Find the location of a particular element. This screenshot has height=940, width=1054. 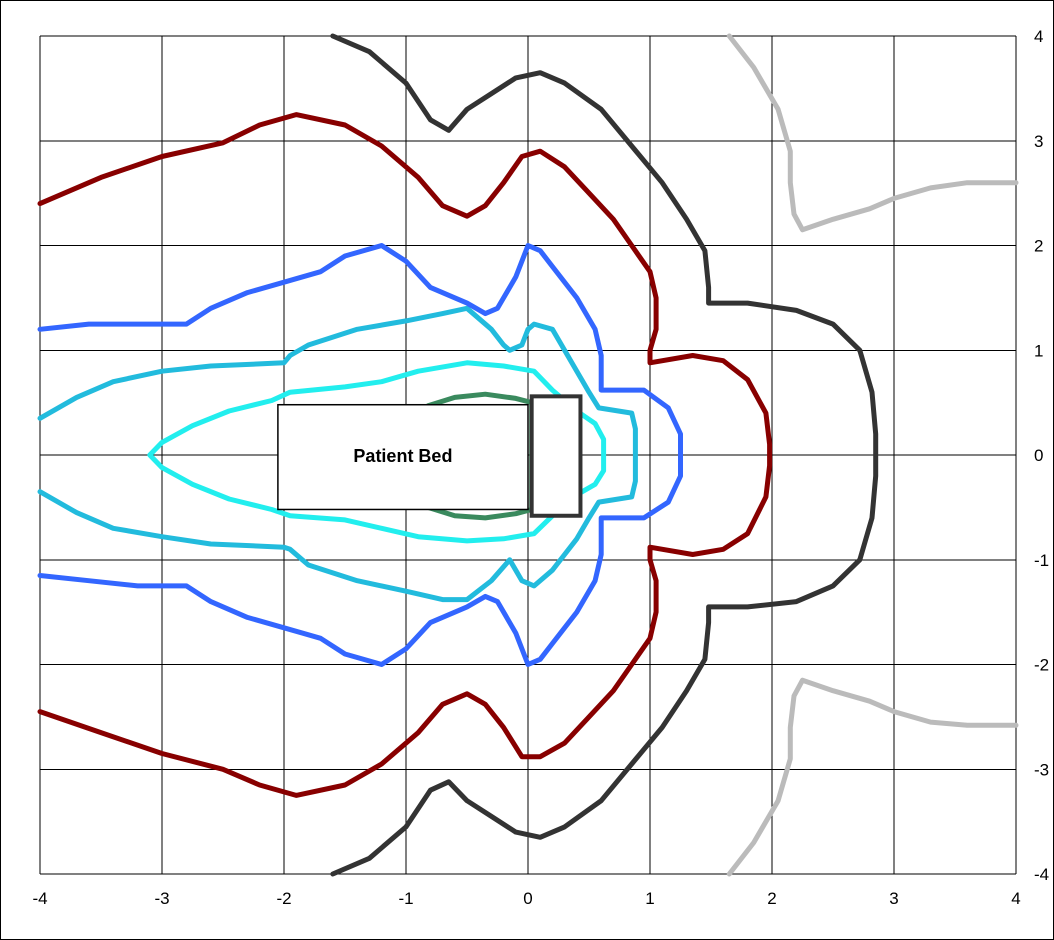

x-tick-label: 4 is located at coordinates (1015, 898).